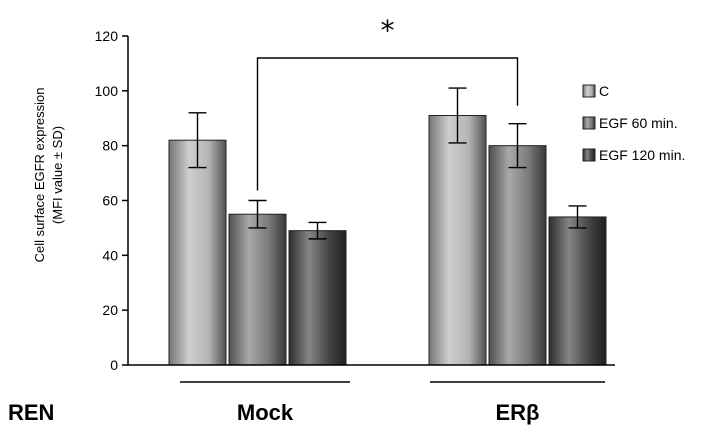  I want to click on y-tick-label: 80, so click(110, 146).